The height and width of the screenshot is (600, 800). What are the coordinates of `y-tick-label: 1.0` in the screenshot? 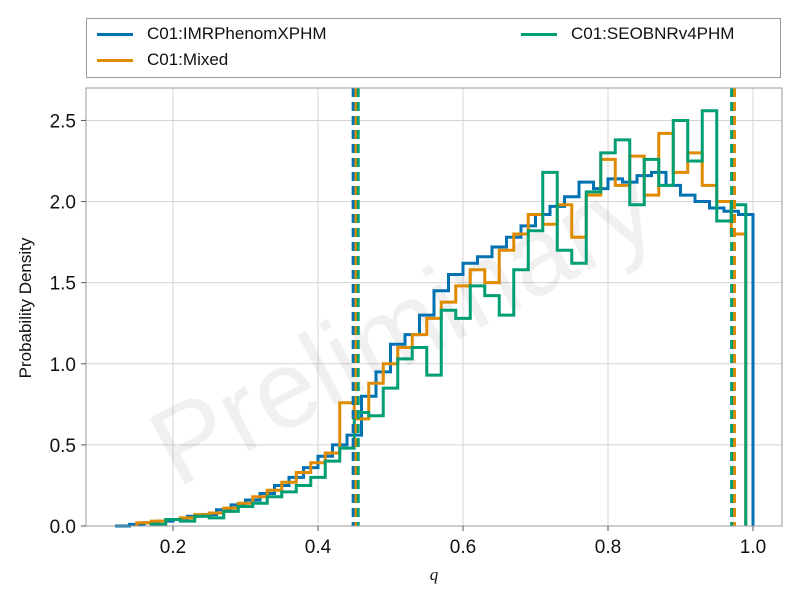 It's located at (63, 365).